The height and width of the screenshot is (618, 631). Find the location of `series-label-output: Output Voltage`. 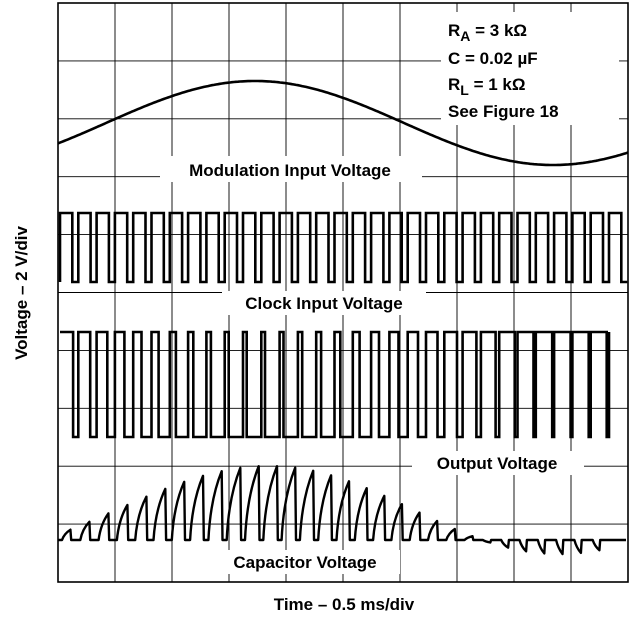

series-label-output: Output Voltage is located at coordinates (497, 463).